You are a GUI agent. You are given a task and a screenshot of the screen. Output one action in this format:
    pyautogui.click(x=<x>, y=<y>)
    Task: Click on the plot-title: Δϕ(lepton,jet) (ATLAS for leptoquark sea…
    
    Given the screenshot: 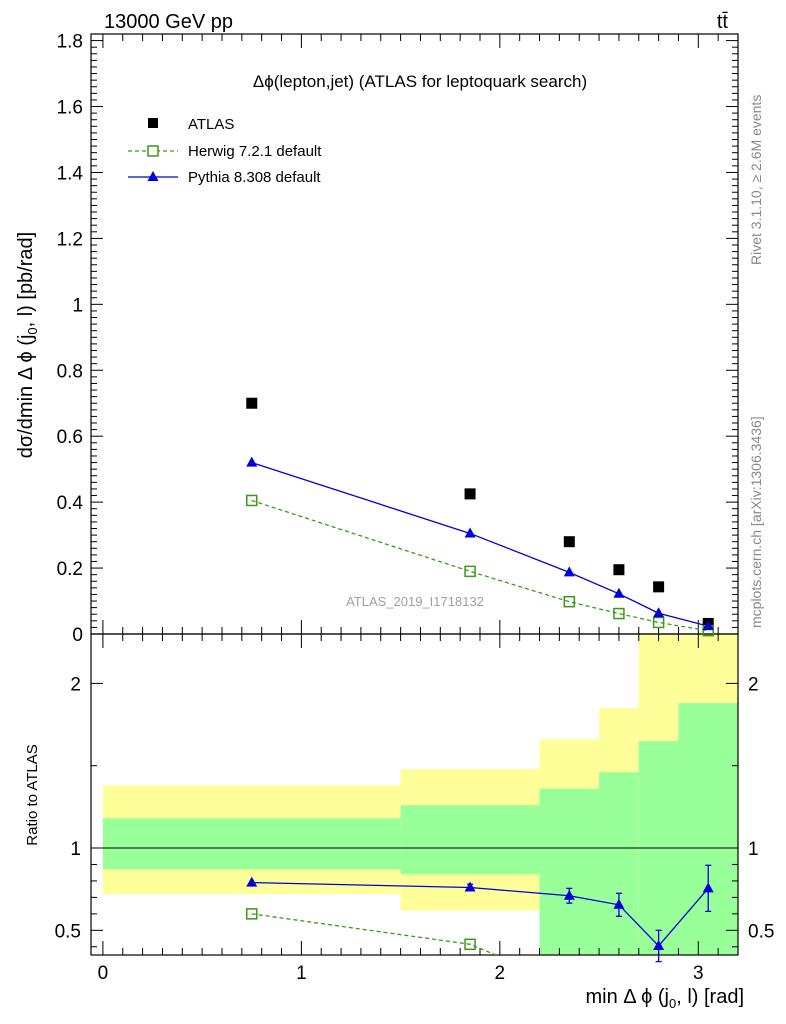 What is the action you would take?
    pyautogui.click(x=420, y=81)
    